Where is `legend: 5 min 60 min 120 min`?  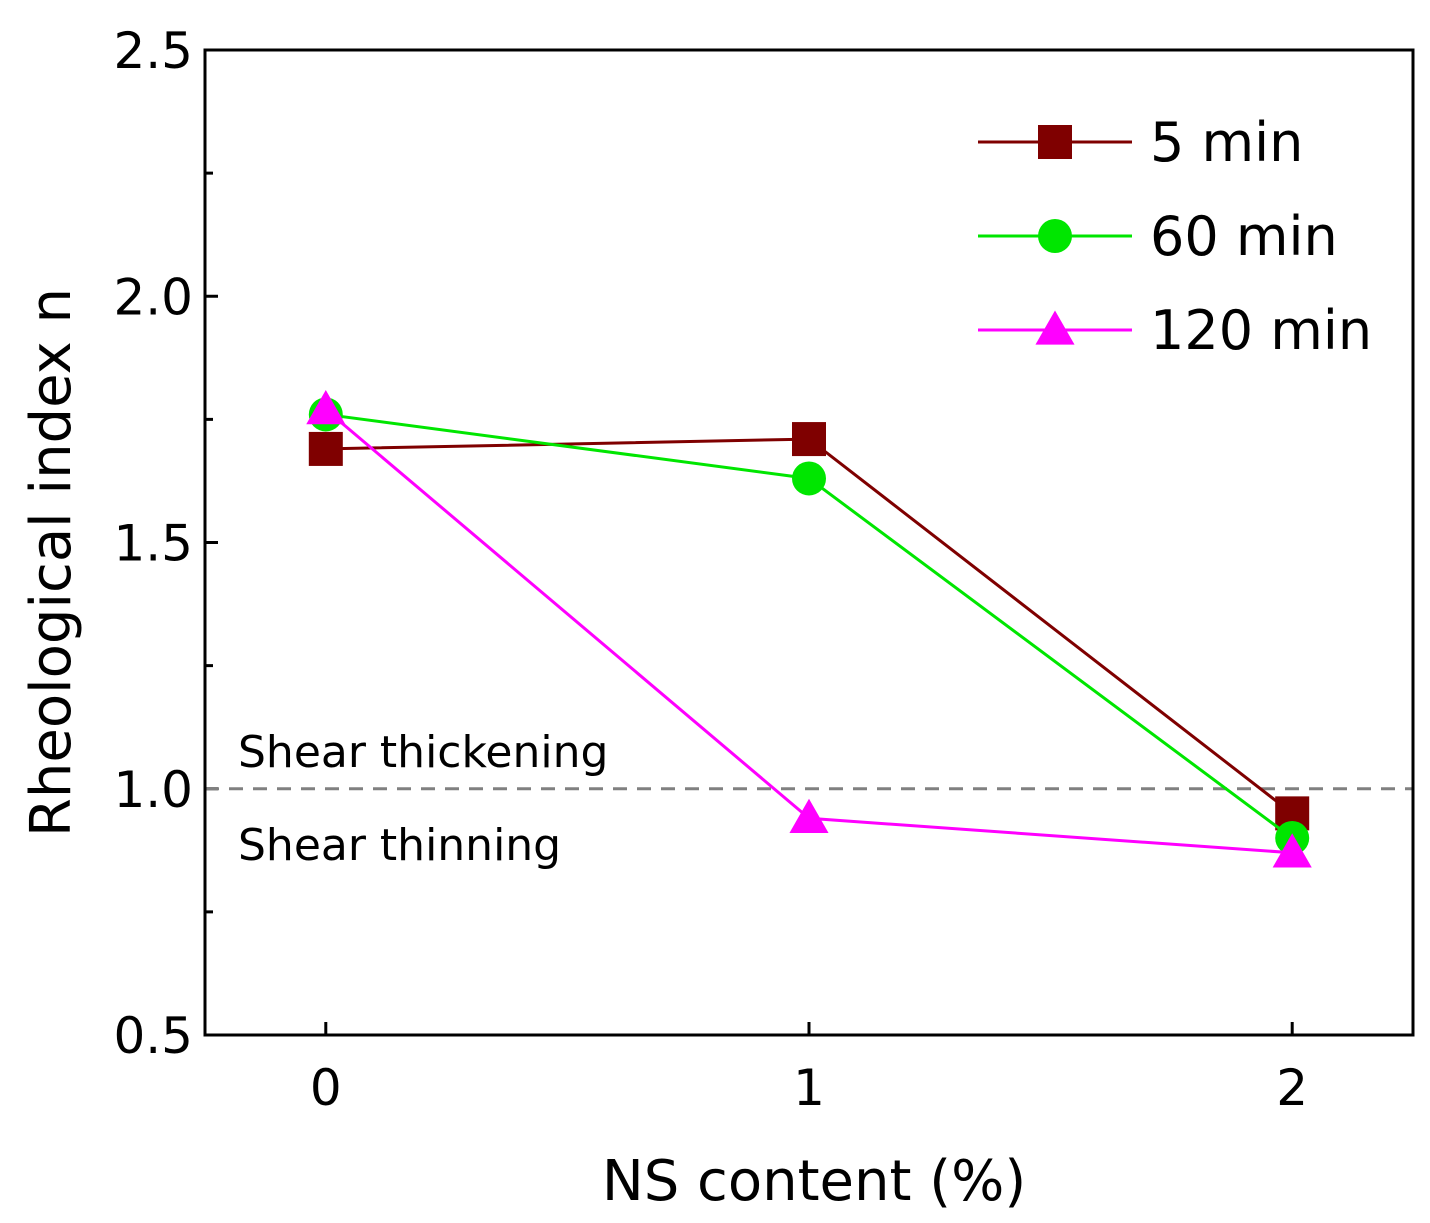 legend: 5 min 60 min 120 min is located at coordinates (1175, 236).